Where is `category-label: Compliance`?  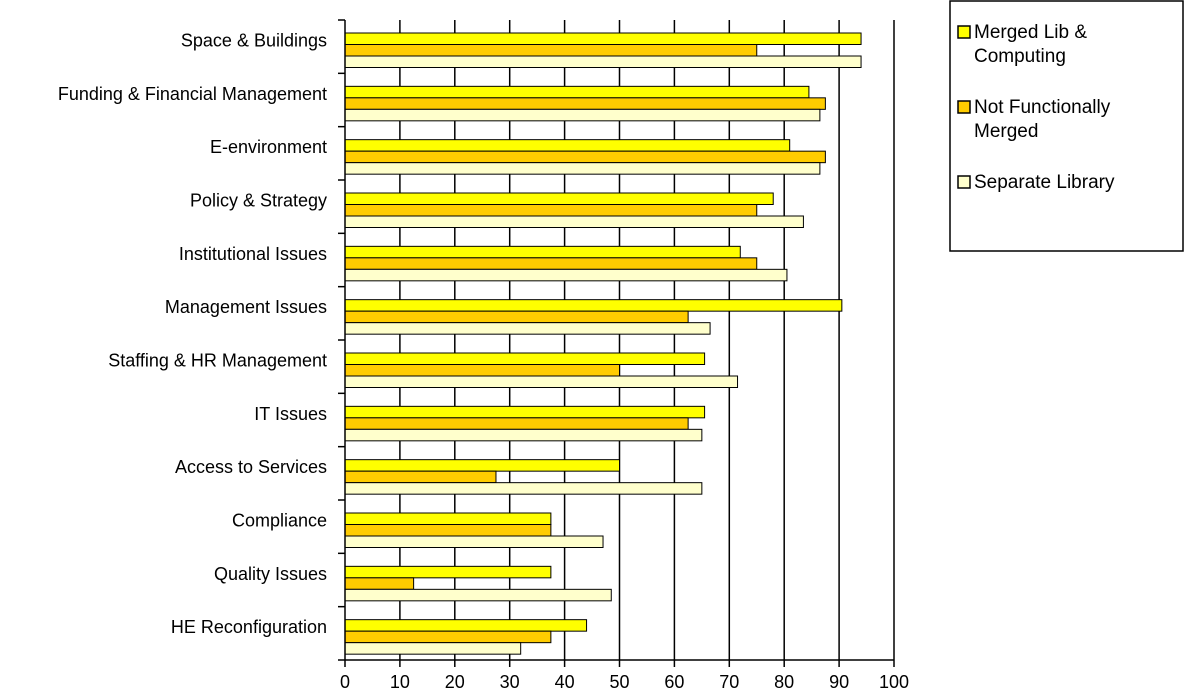
category-label: Compliance is located at coordinates (279, 520).